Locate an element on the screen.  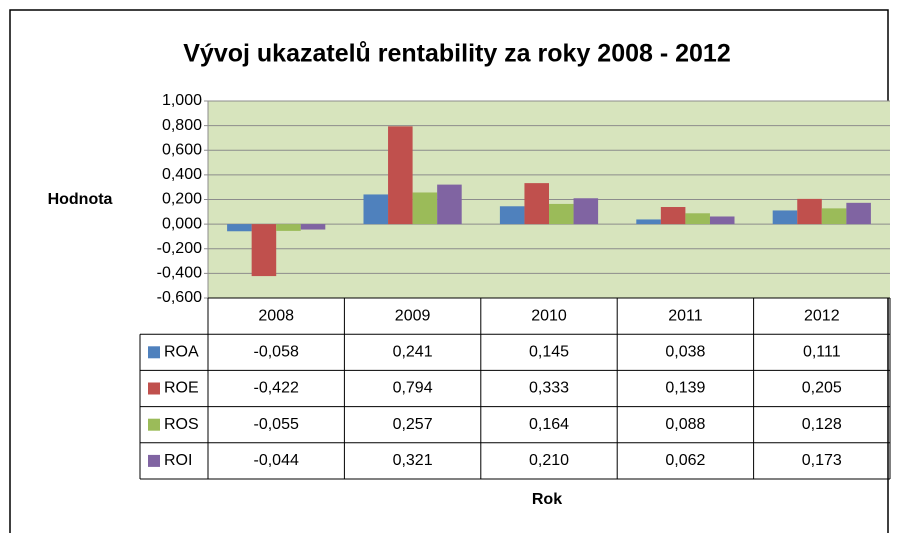
data-label: 0,205 is located at coordinates (822, 388).